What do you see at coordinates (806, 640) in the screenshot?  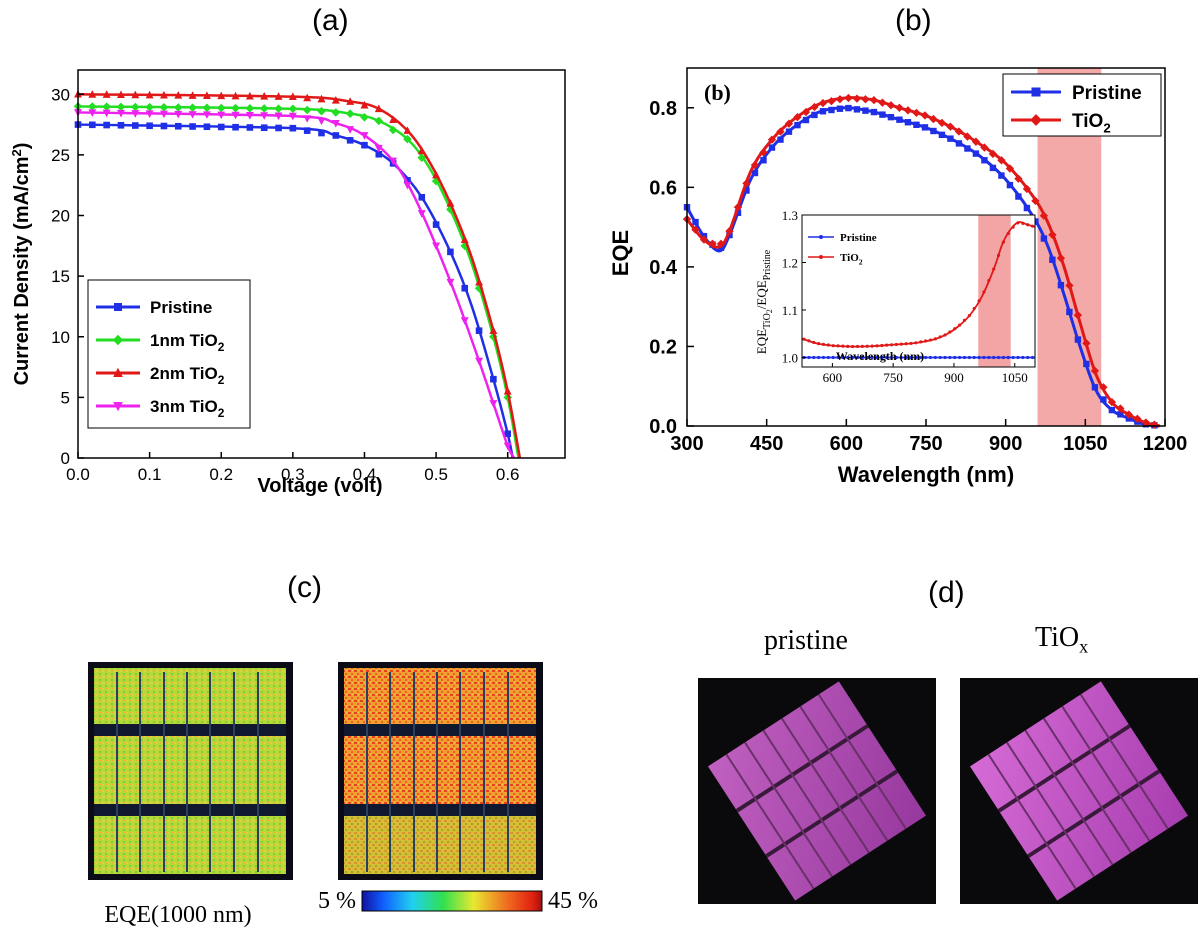 I see `el-label-pristine: pristine` at bounding box center [806, 640].